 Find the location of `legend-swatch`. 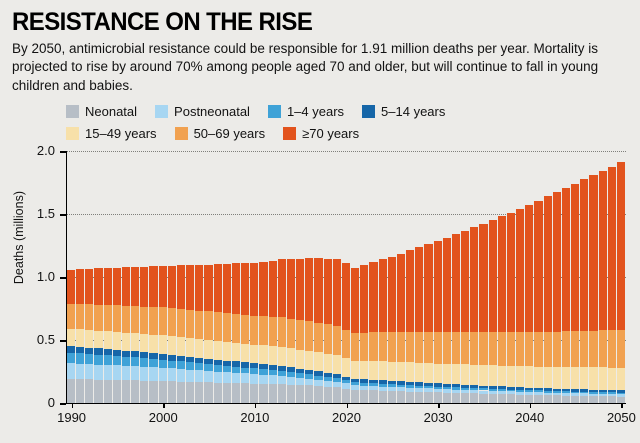

legend-swatch is located at coordinates (72, 134).